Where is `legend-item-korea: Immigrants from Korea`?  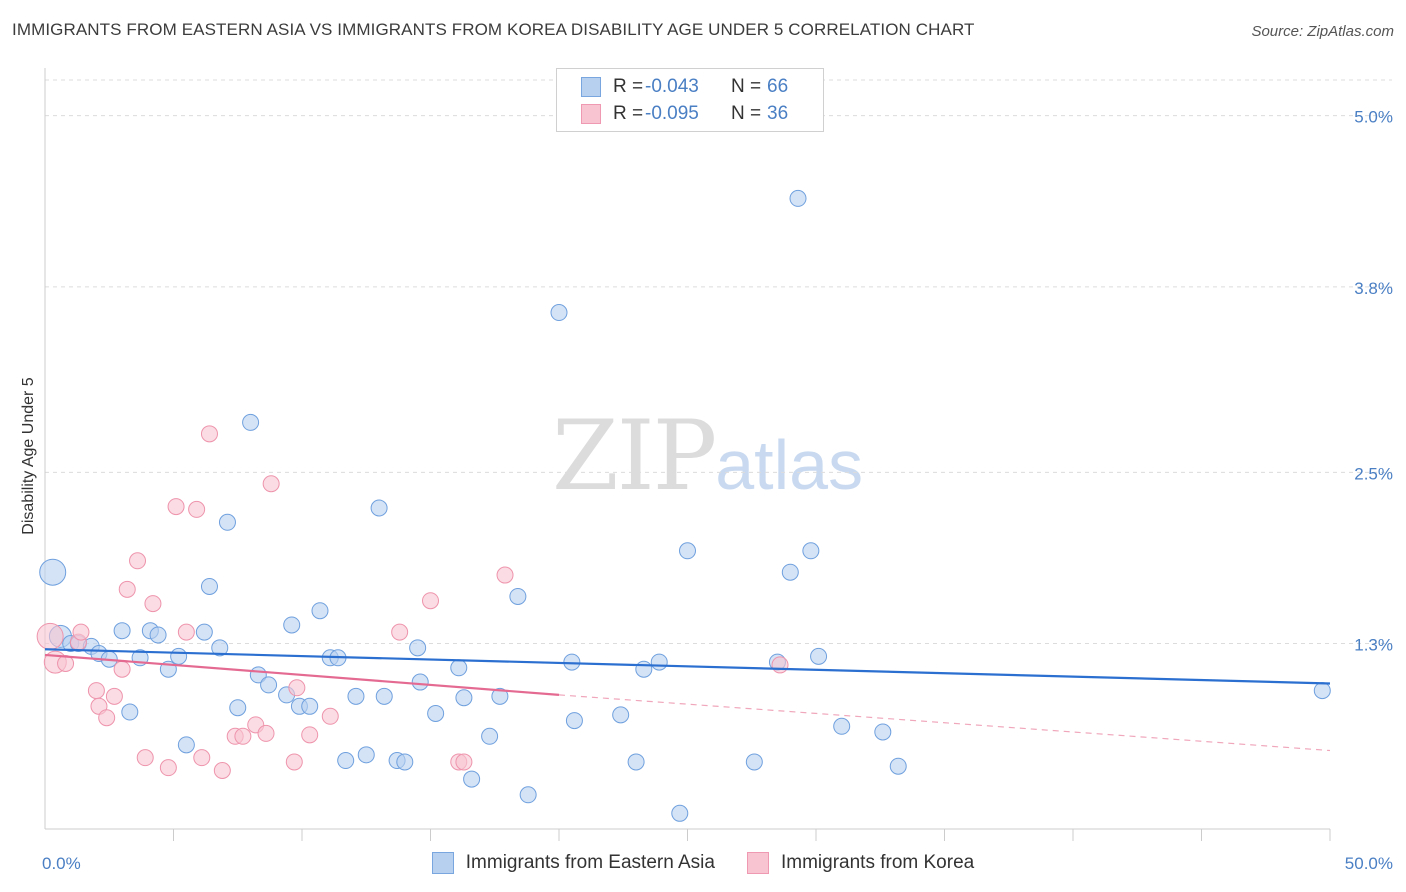 legend-item-korea: Immigrants from Korea is located at coordinates (860, 863).